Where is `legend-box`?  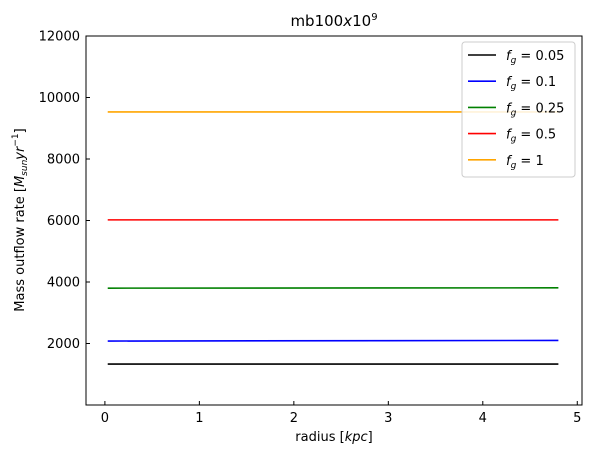
legend-box is located at coordinates (518, 109).